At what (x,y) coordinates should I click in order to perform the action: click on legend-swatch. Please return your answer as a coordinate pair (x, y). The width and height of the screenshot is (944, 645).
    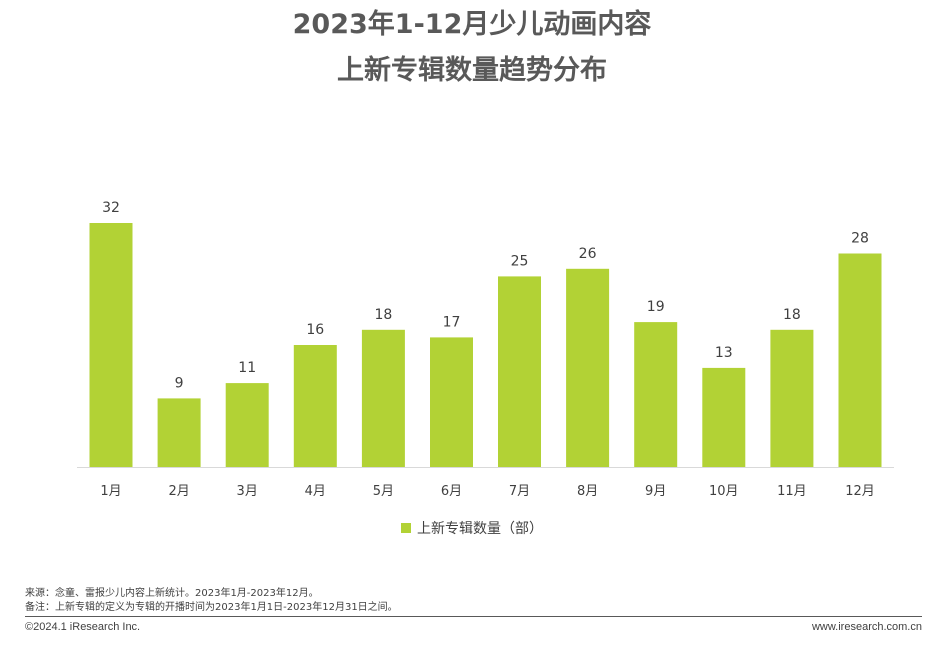
    Looking at the image, I should click on (406, 528).